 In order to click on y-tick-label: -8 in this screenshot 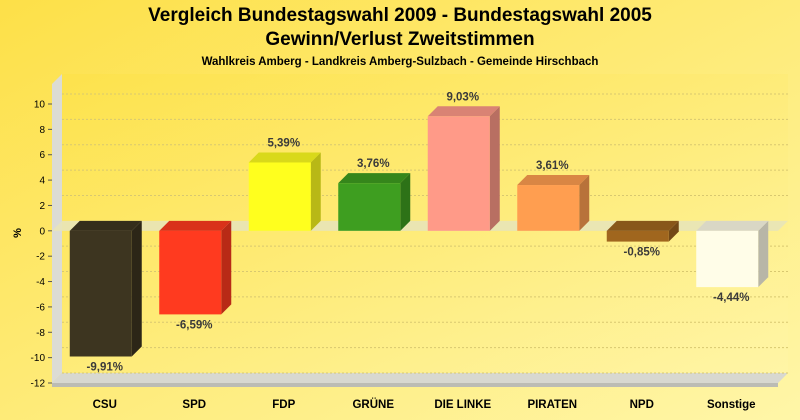, I will do `click(40, 333)`.